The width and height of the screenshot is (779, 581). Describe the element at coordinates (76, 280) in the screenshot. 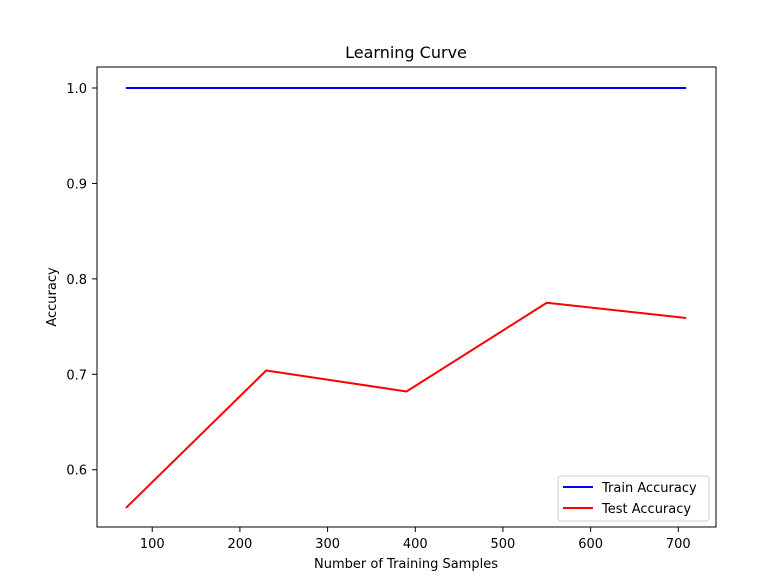

I see `y-tick-label: 0.8` at that location.